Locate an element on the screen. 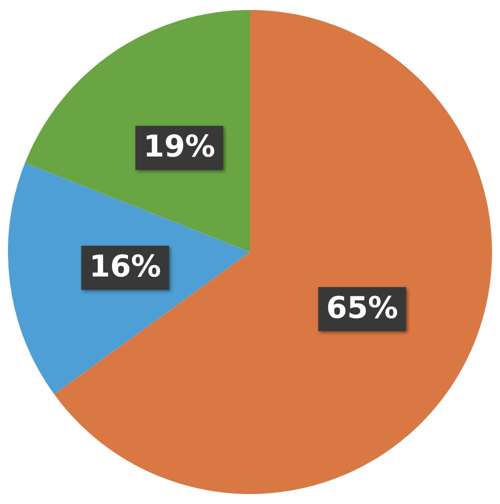 The image size is (500, 504). data-label: 16% is located at coordinates (125, 267).